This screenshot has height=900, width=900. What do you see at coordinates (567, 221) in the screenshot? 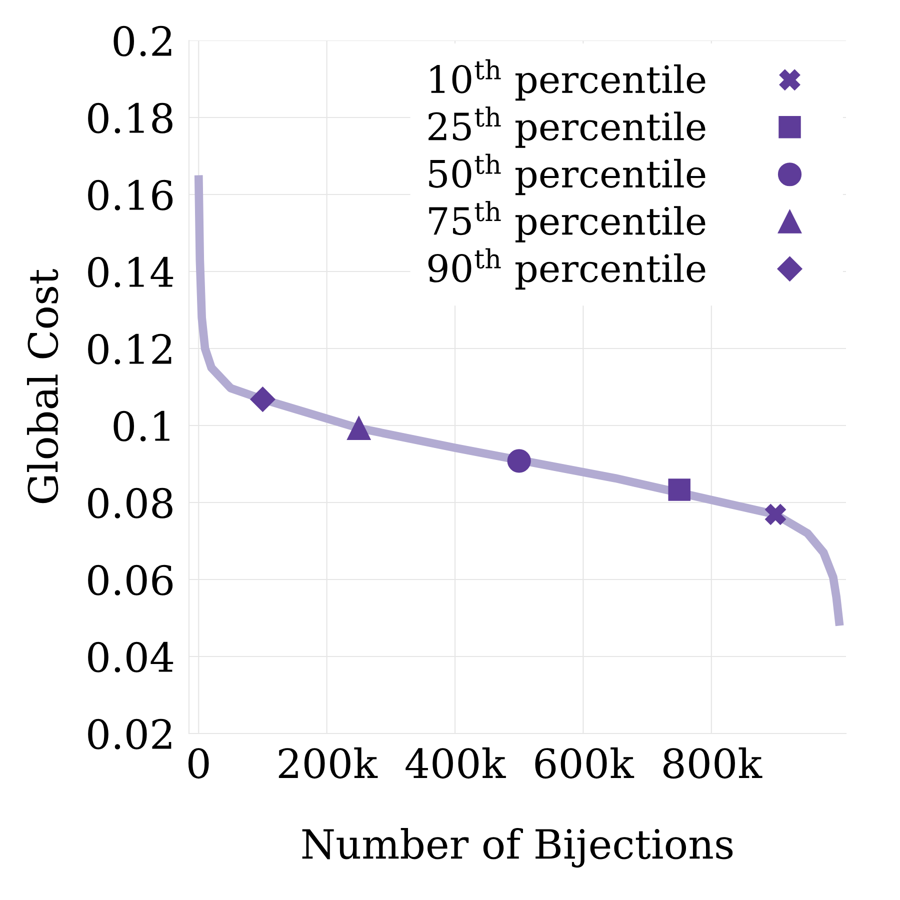
I see `legend-label: 75$^{th}$ percentile` at bounding box center [567, 221].